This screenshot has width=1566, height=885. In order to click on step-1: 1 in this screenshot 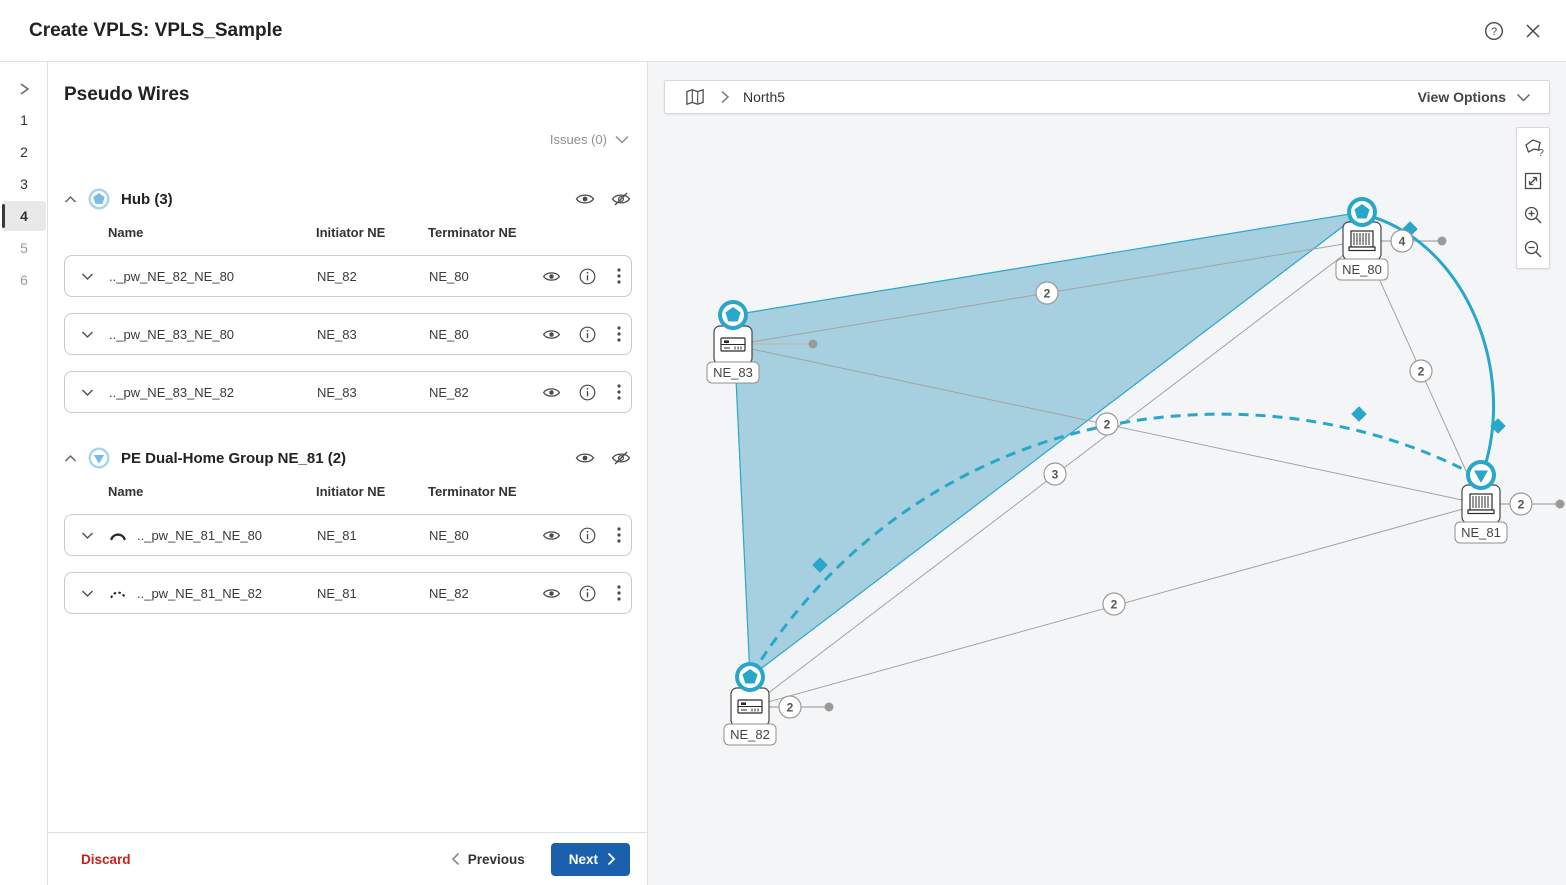, I will do `click(24, 120)`.